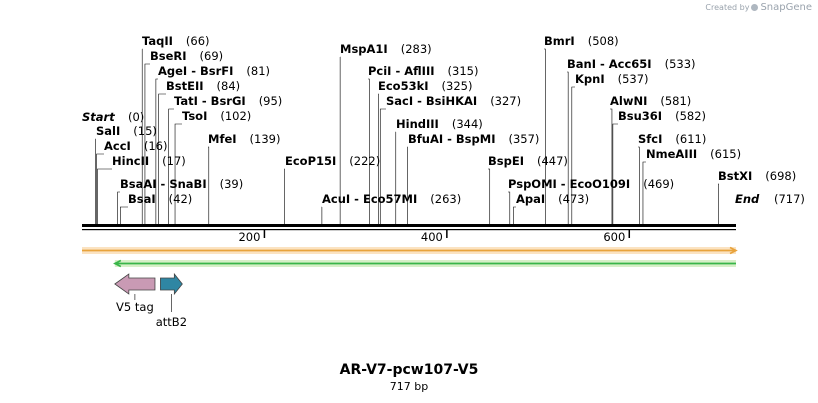 The width and height of the screenshot is (818, 403). I want to click on site-mspa1i: MspA1I (283), so click(385, 133).